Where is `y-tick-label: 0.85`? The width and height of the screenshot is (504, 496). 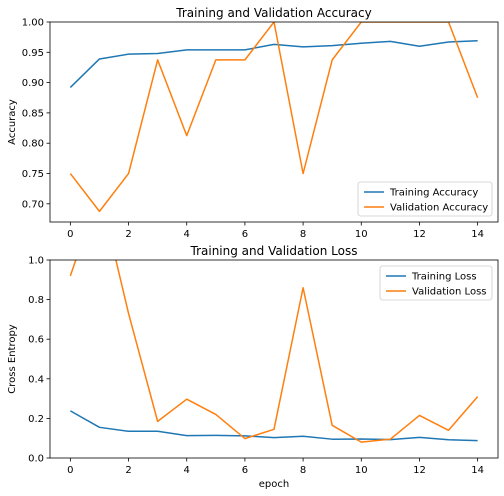
y-tick-label: 0.85 is located at coordinates (33, 113).